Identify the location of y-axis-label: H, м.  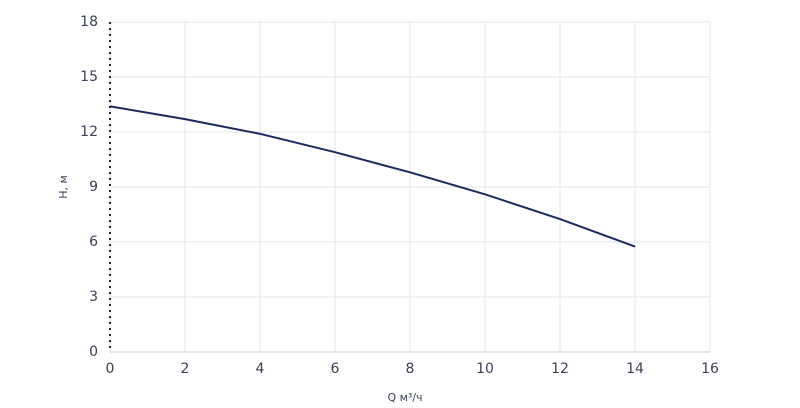
(63, 187).